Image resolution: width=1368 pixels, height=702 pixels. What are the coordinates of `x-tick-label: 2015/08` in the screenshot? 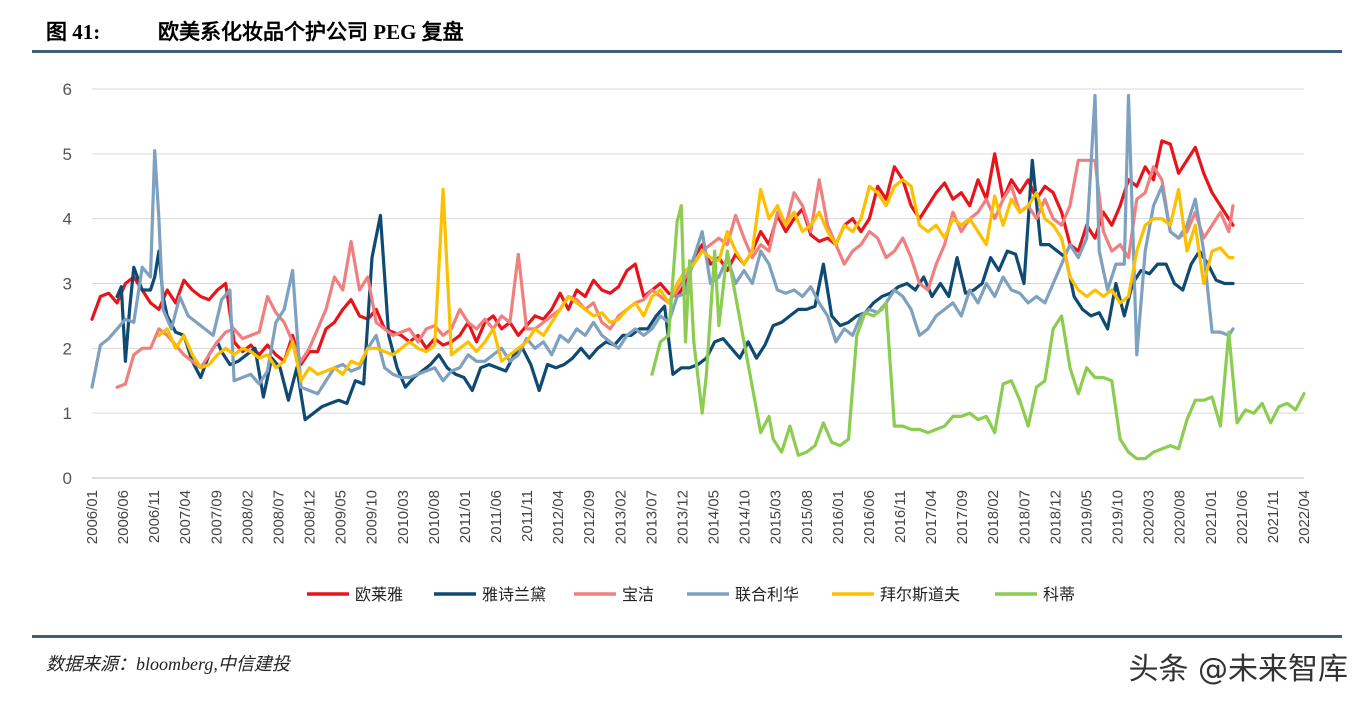 It's located at (807, 517).